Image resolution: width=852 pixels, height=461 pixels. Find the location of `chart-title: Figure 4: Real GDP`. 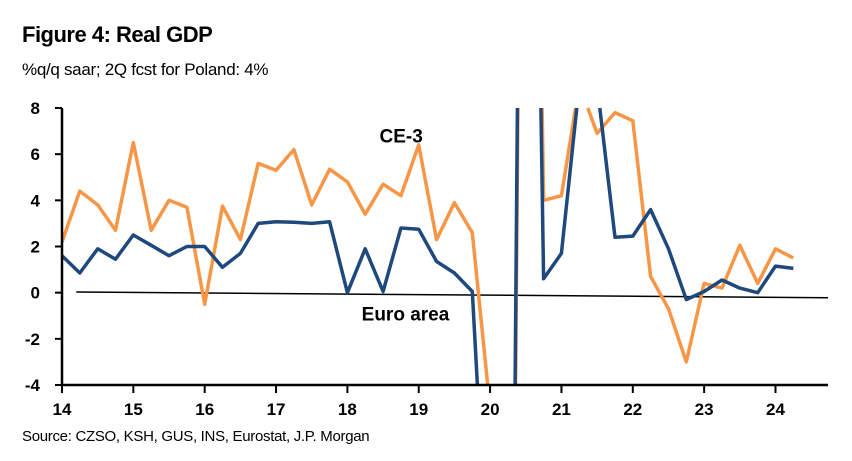

chart-title: Figure 4: Real GDP is located at coordinates (117, 34).